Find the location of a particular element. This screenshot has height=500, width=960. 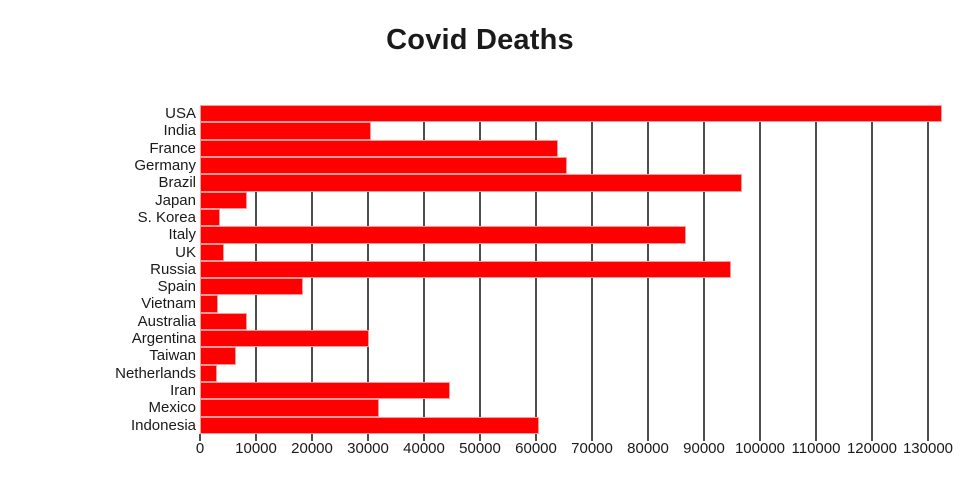

bar-germany is located at coordinates (383, 165).